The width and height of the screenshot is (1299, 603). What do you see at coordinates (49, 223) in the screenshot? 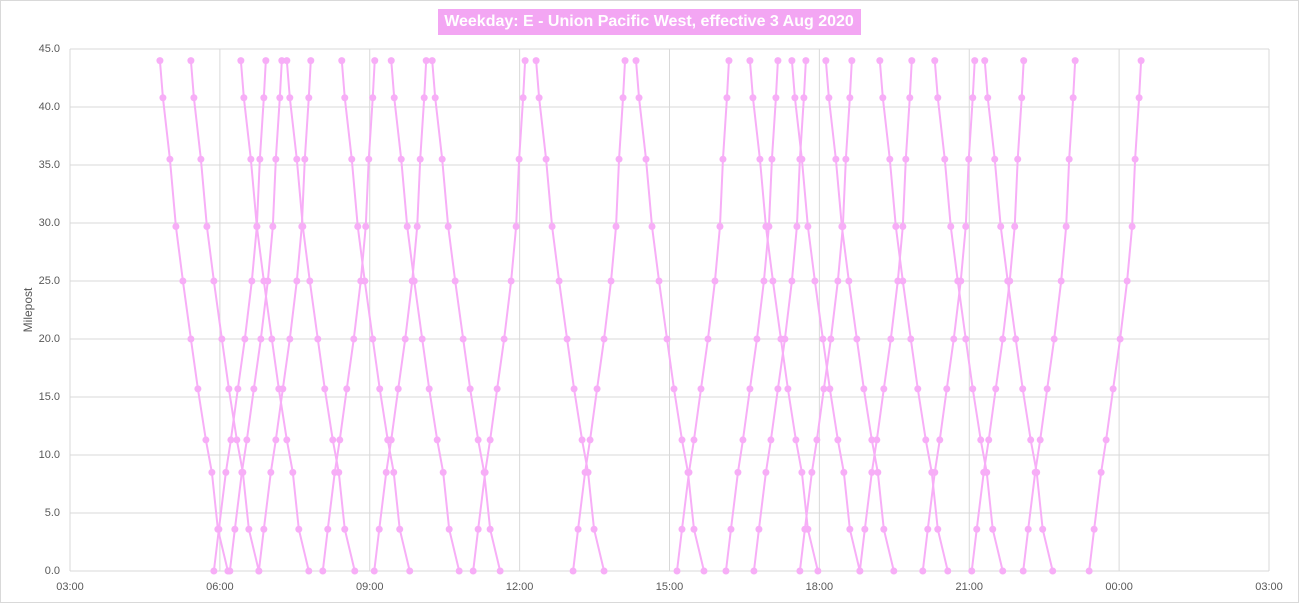
I see `y-tick-label: 30.0` at bounding box center [49, 223].